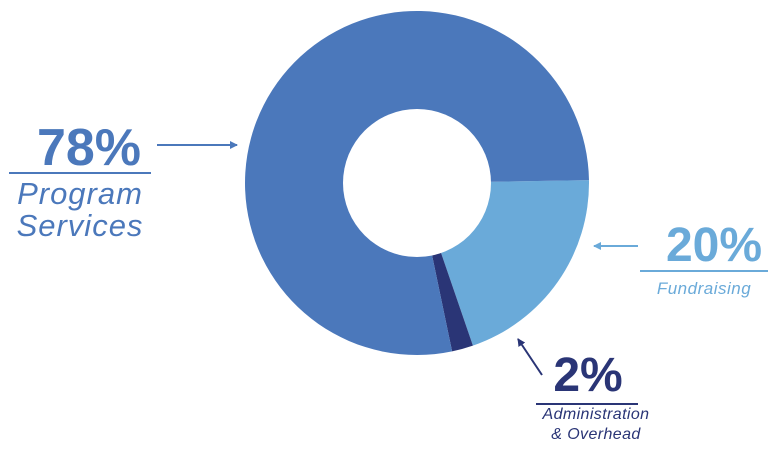 This screenshot has width=773, height=451. What do you see at coordinates (704, 288) in the screenshot?
I see `fundraising-label: Fundraising` at bounding box center [704, 288].